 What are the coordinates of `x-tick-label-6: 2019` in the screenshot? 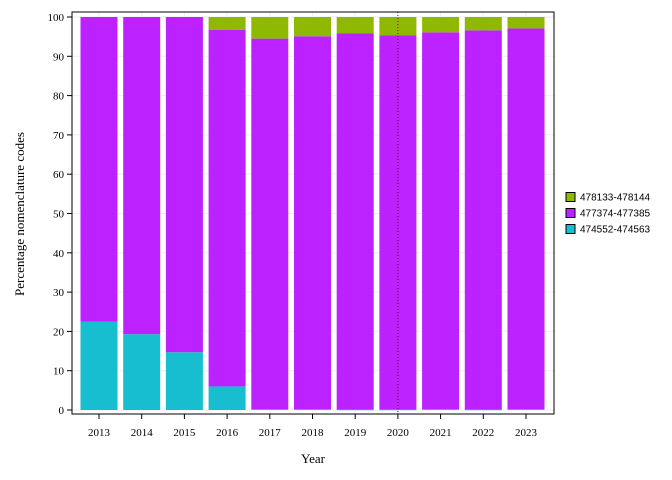 It's located at (355, 433).